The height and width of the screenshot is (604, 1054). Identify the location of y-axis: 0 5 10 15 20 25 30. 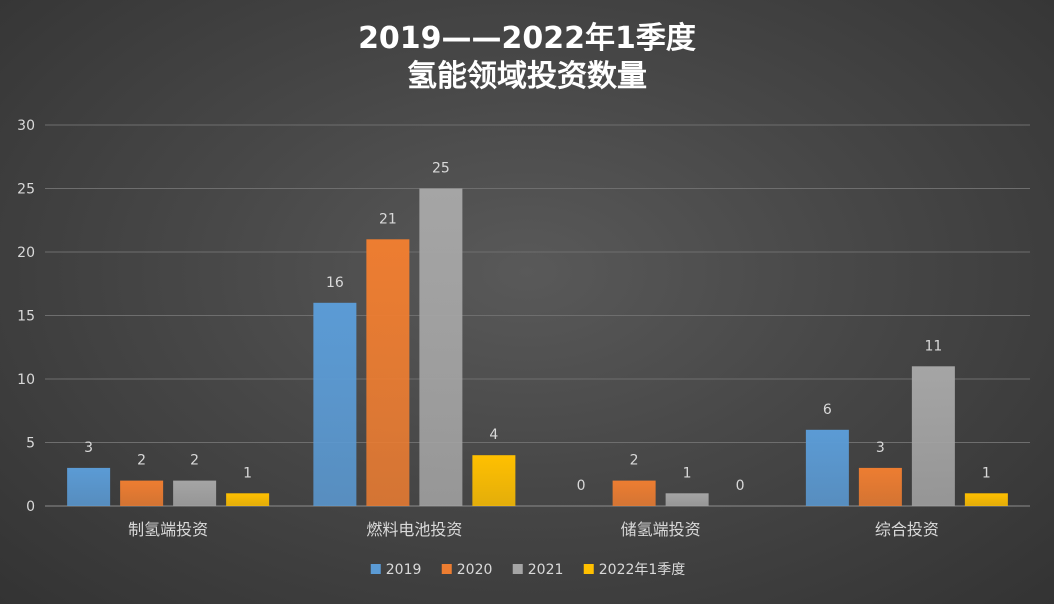
(26, 316).